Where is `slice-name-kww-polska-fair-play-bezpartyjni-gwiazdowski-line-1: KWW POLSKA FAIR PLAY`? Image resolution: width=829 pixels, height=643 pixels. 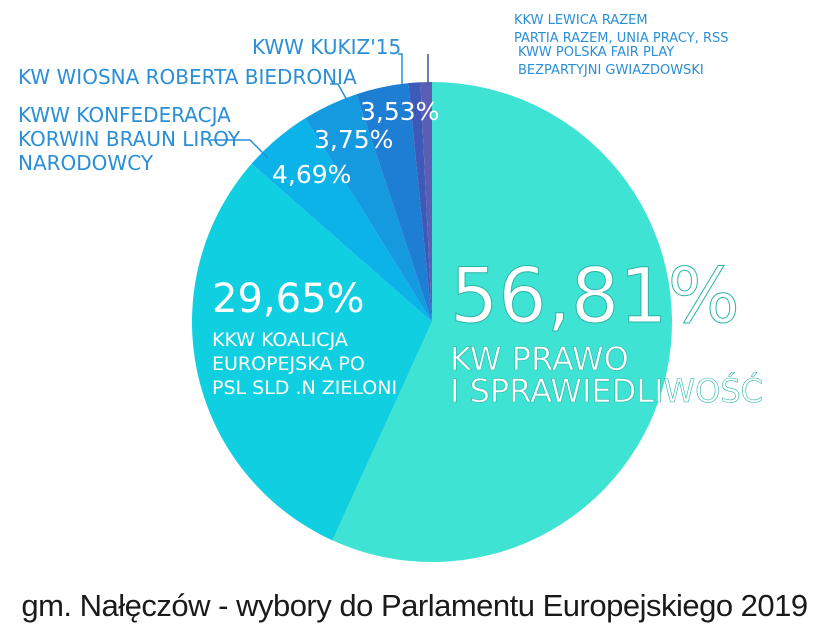 slice-name-kww-polska-fair-play-bezpartyjni-gwiazdowski-line-1: KWW POLSKA FAIR PLAY is located at coordinates (596, 52).